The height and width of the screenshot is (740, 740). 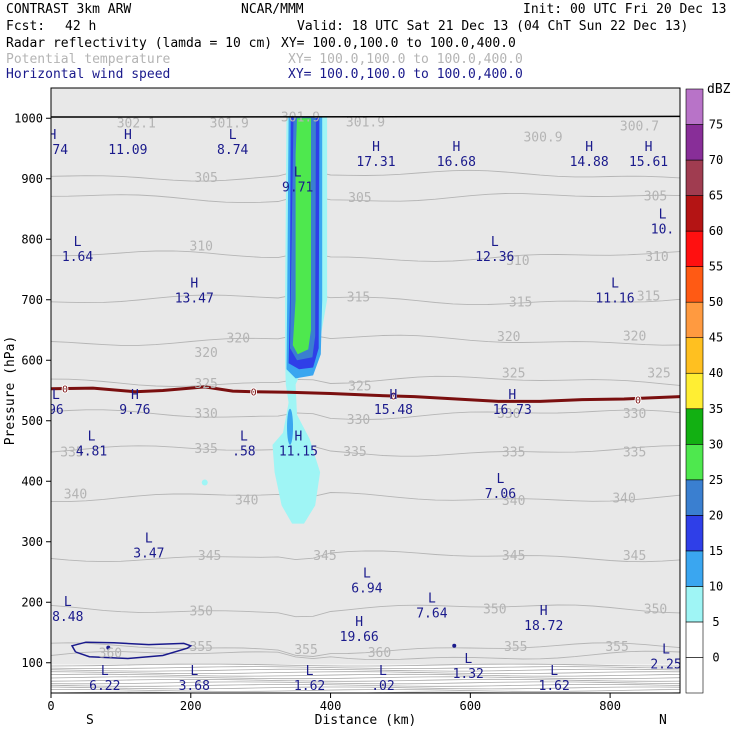 I want to click on theta-label: 340, so click(x=75, y=494).